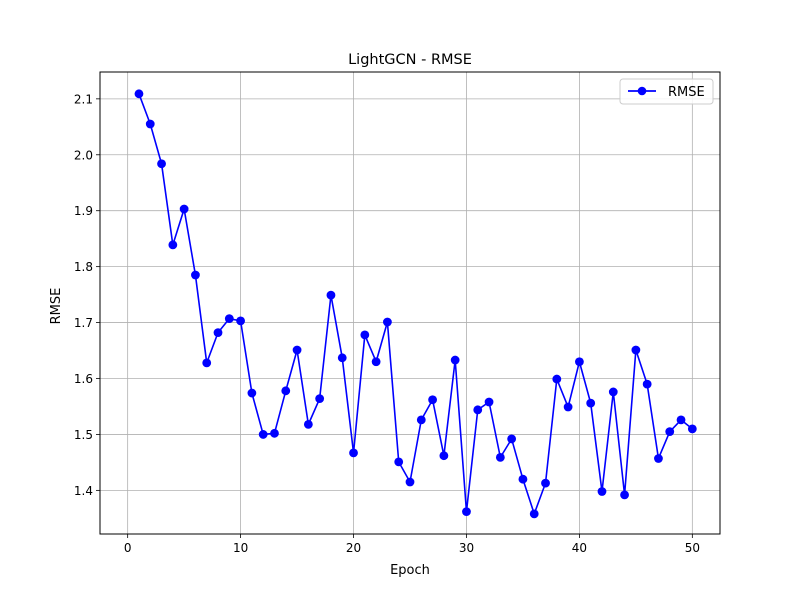 This screenshot has width=800, height=604. I want to click on y-tick-label: 2.1, so click(83, 99).